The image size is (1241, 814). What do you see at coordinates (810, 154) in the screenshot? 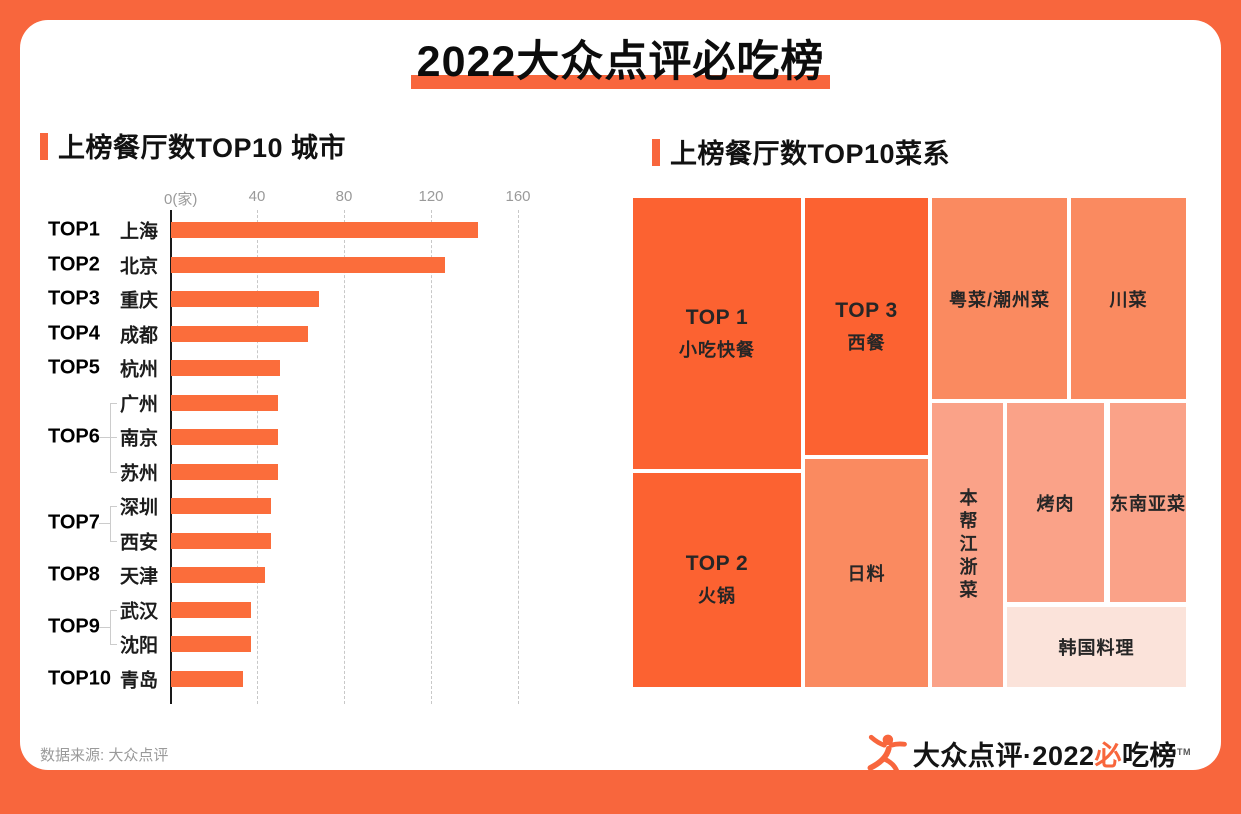
I see `section-heading-cuisines-text: 上榜餐厅数TOP10菜系` at bounding box center [810, 154].